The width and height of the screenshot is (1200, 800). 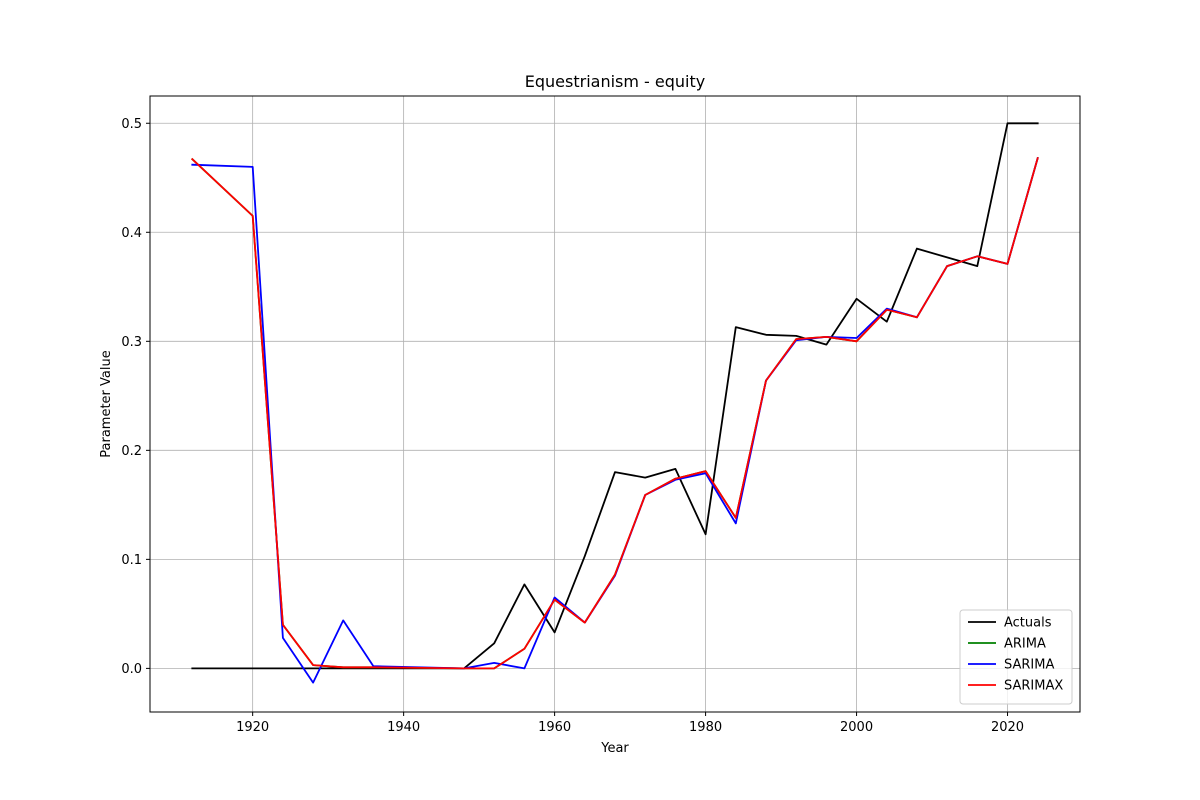 I want to click on x-tick-label: 2020, so click(x=1007, y=727).